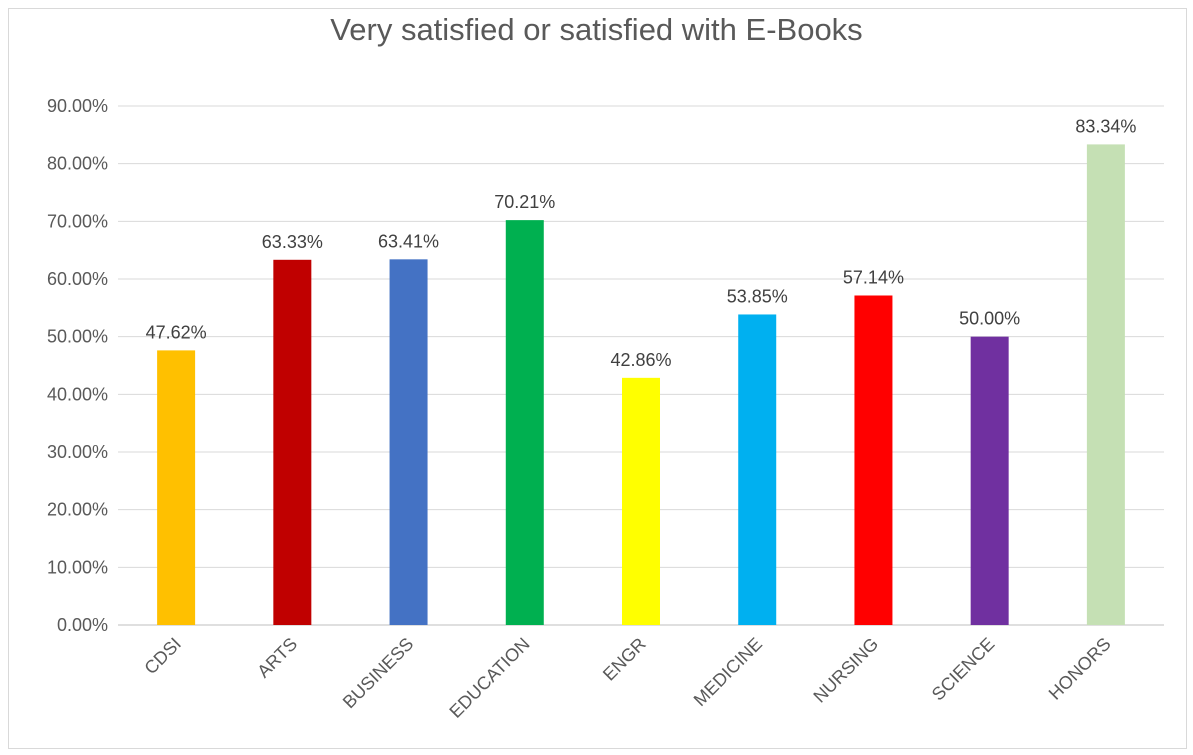 The height and width of the screenshot is (755, 1193). What do you see at coordinates (82, 625) in the screenshot?
I see `y-tick-label: 0.00%` at bounding box center [82, 625].